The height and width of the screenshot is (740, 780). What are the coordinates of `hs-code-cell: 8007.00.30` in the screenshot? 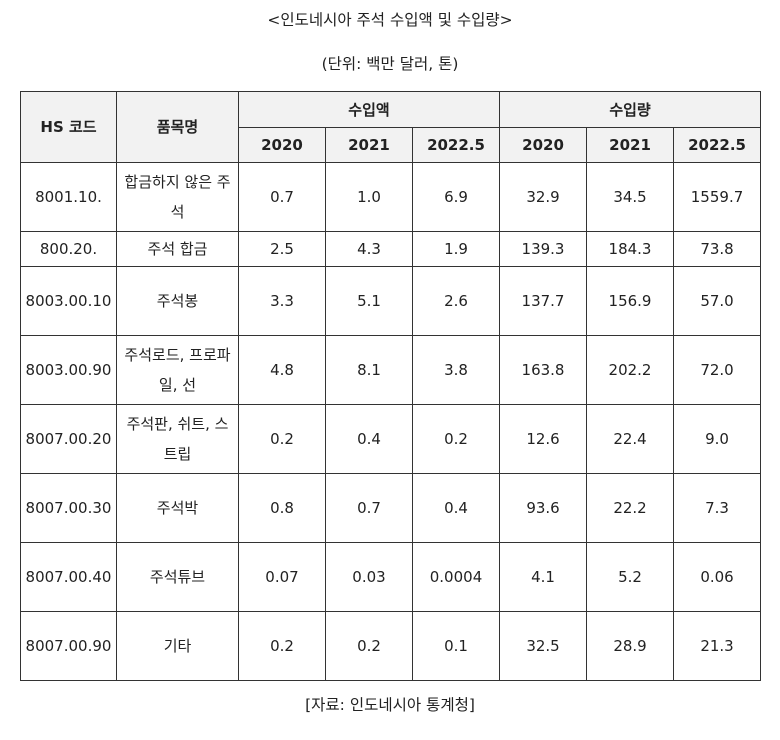 It's located at (68, 508).